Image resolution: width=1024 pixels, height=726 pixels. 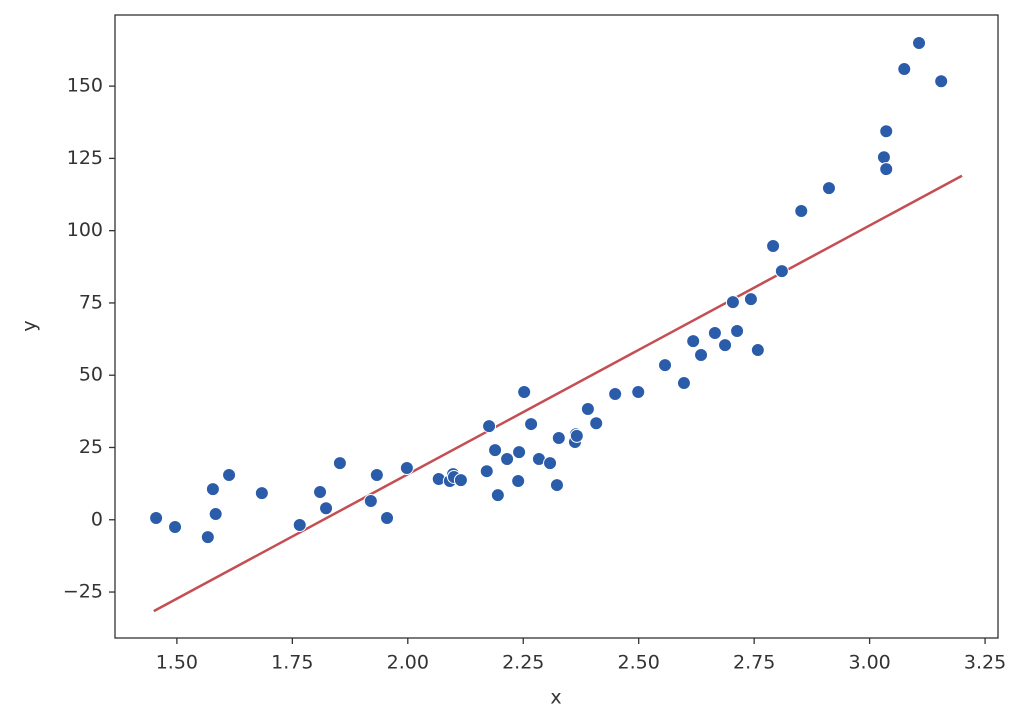 I want to click on y-tick-label: −25, so click(x=83, y=592).